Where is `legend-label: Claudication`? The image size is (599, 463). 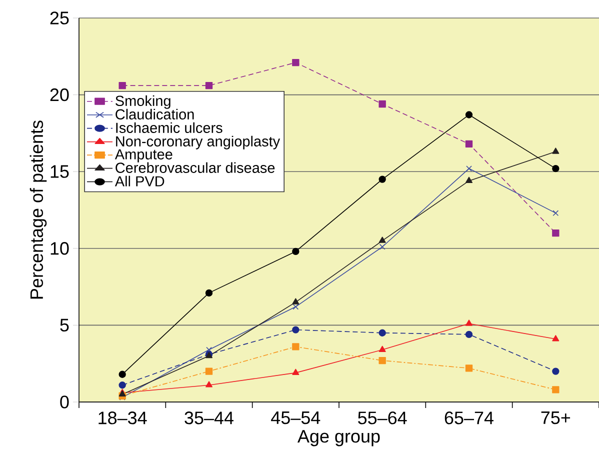 legend-label: Claudication is located at coordinates (155, 114).